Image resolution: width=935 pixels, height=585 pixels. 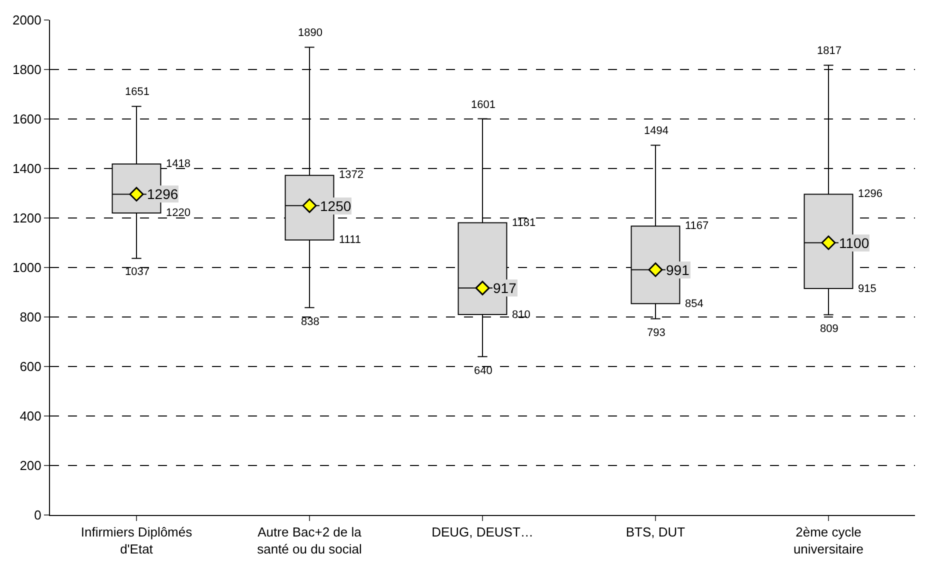 What do you see at coordinates (656, 532) in the screenshot?
I see `x-tick-label: BTS, DUT` at bounding box center [656, 532].